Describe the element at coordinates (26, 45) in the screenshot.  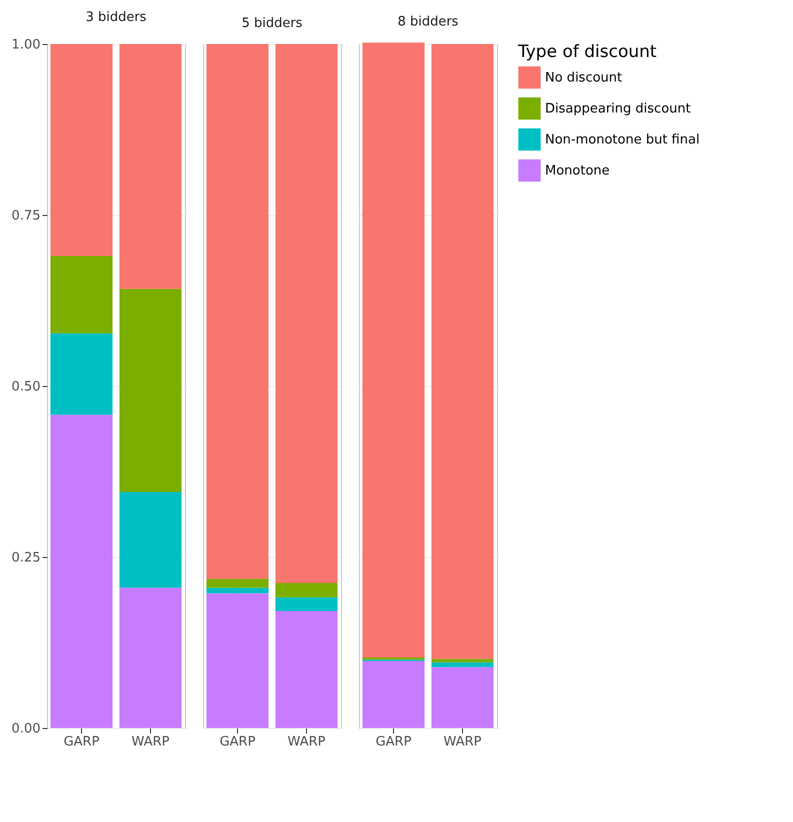
I see `y-tick-label: 1.00` at that location.